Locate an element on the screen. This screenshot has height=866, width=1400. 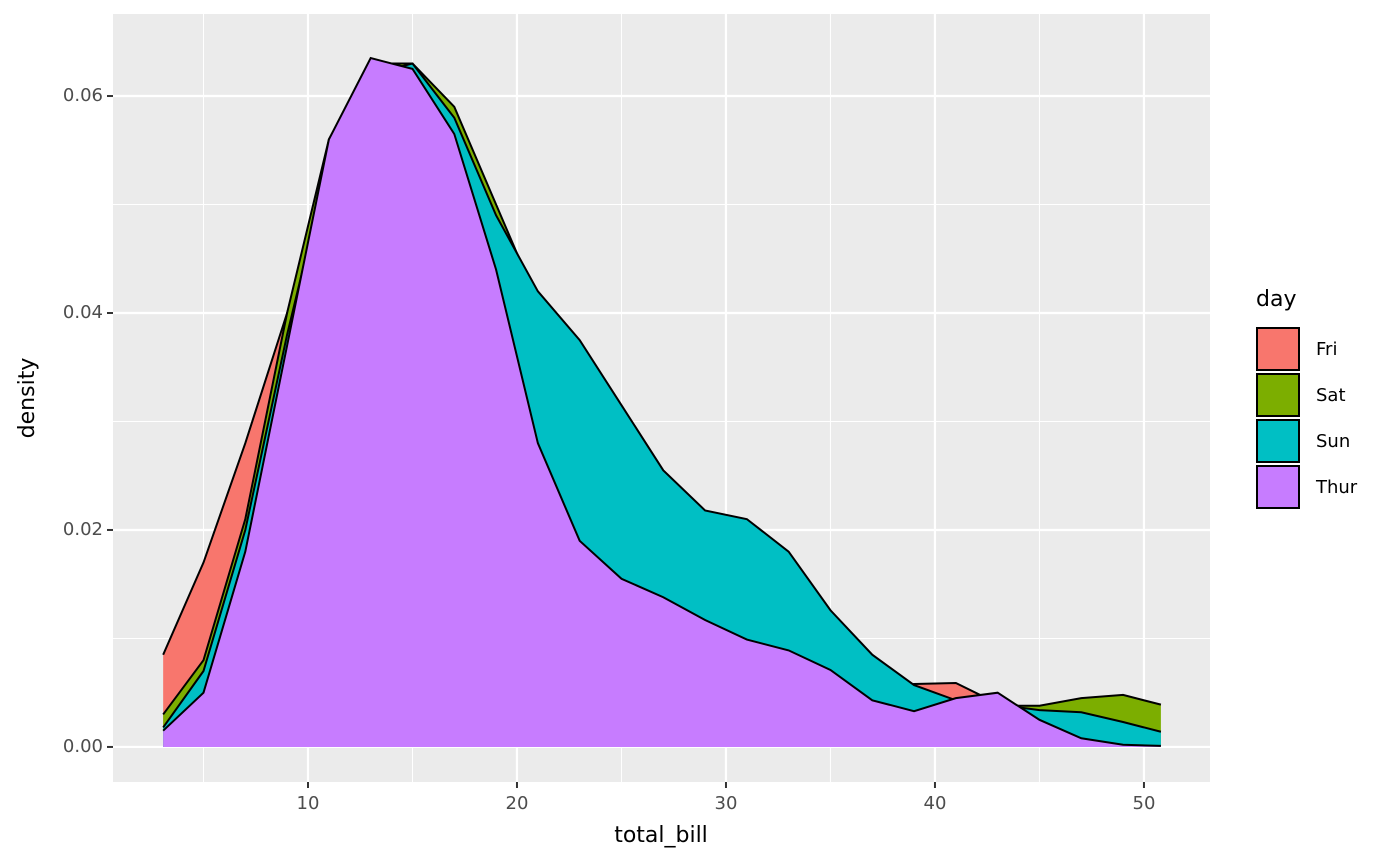
y-tick-label: 0.00 is located at coordinates (83, 746).